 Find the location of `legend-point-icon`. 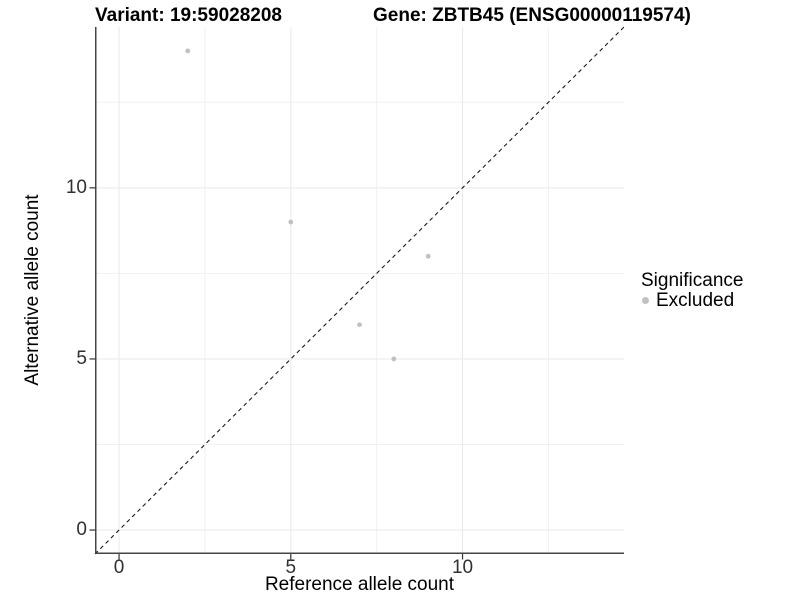

legend-point-icon is located at coordinates (645, 300).